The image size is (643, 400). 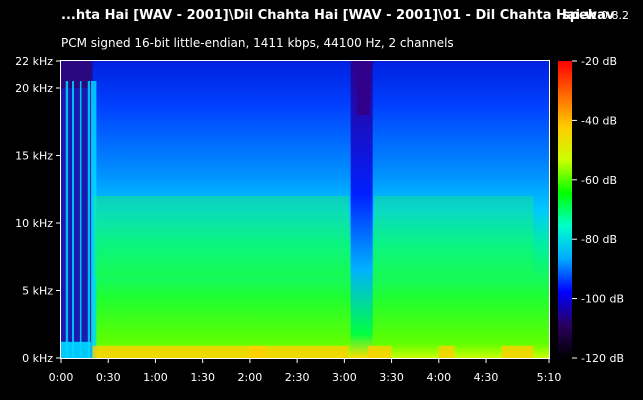 What do you see at coordinates (602, 299) in the screenshot?
I see `colorbar-tick-label: -100 dB` at bounding box center [602, 299].